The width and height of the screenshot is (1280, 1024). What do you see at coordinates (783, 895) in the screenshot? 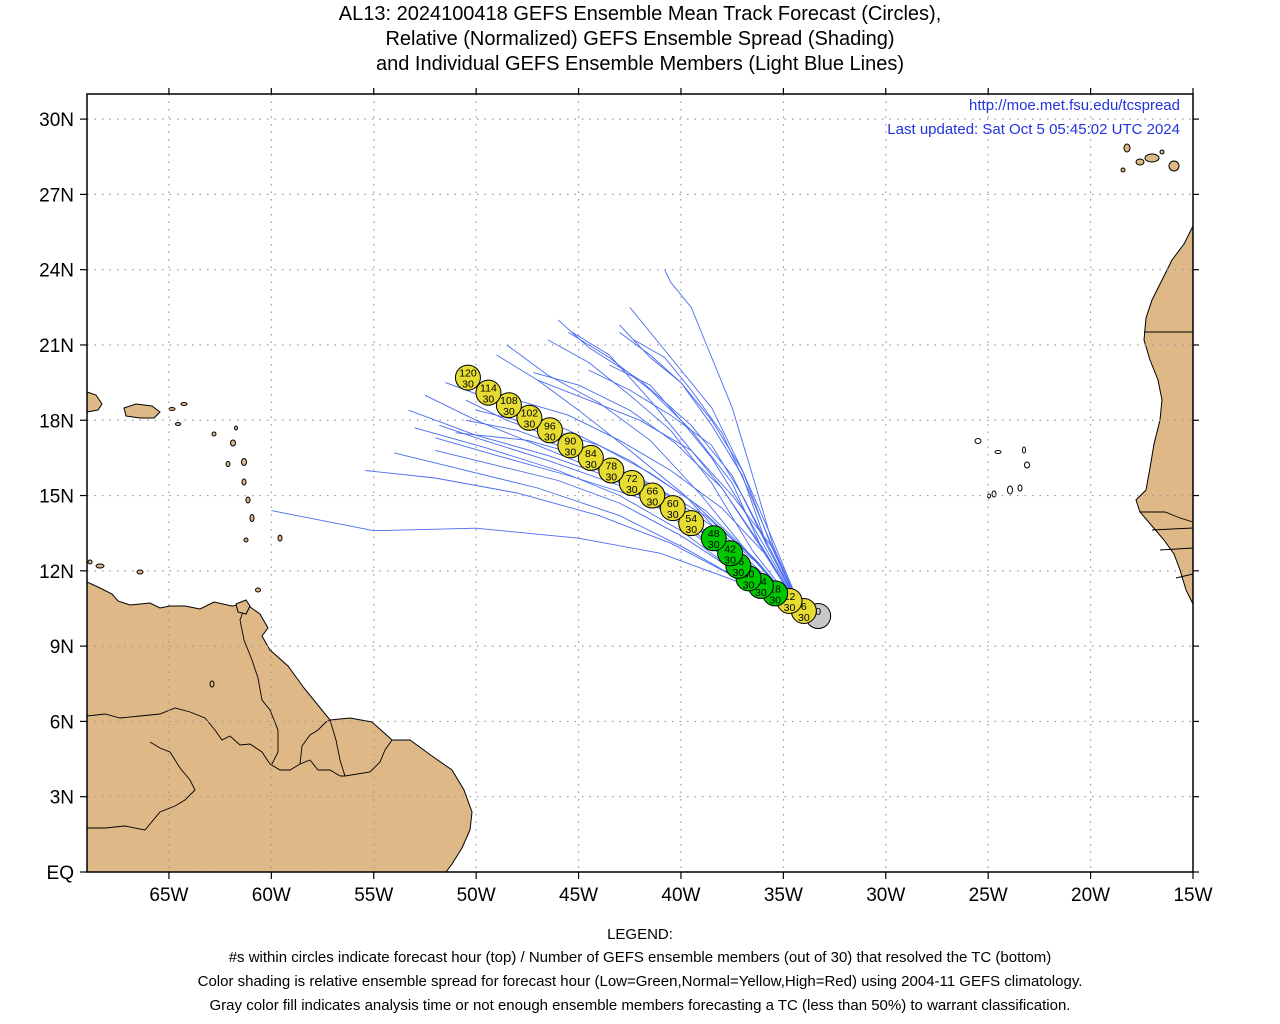
I see `x-tick-label: 35W` at bounding box center [783, 895].